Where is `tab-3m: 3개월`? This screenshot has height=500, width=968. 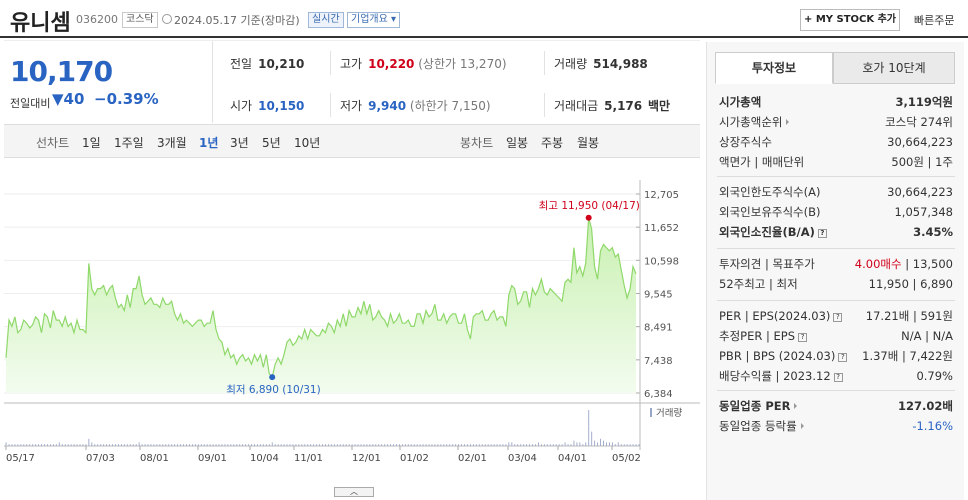 tab-3m: 3개월 is located at coordinates (172, 143).